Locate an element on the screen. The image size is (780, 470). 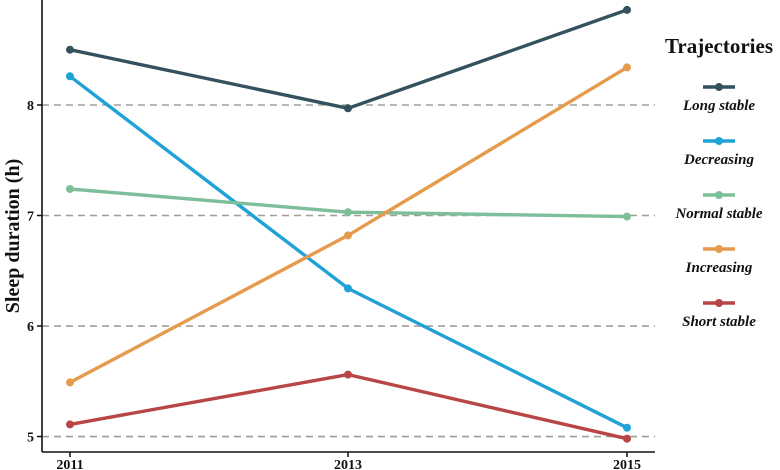
legend-label: Short stable is located at coordinates (719, 322).